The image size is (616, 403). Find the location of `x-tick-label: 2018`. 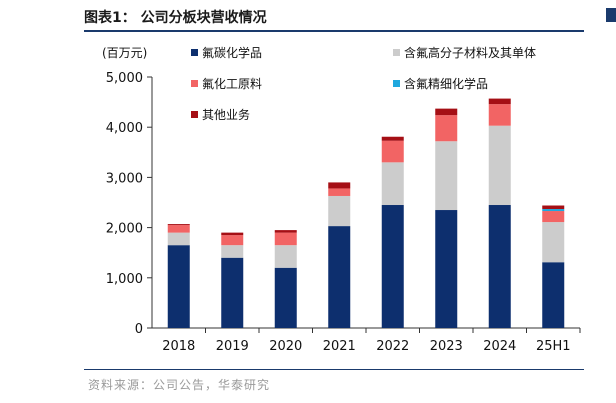

x-tick-label: 2018 is located at coordinates (178, 346).